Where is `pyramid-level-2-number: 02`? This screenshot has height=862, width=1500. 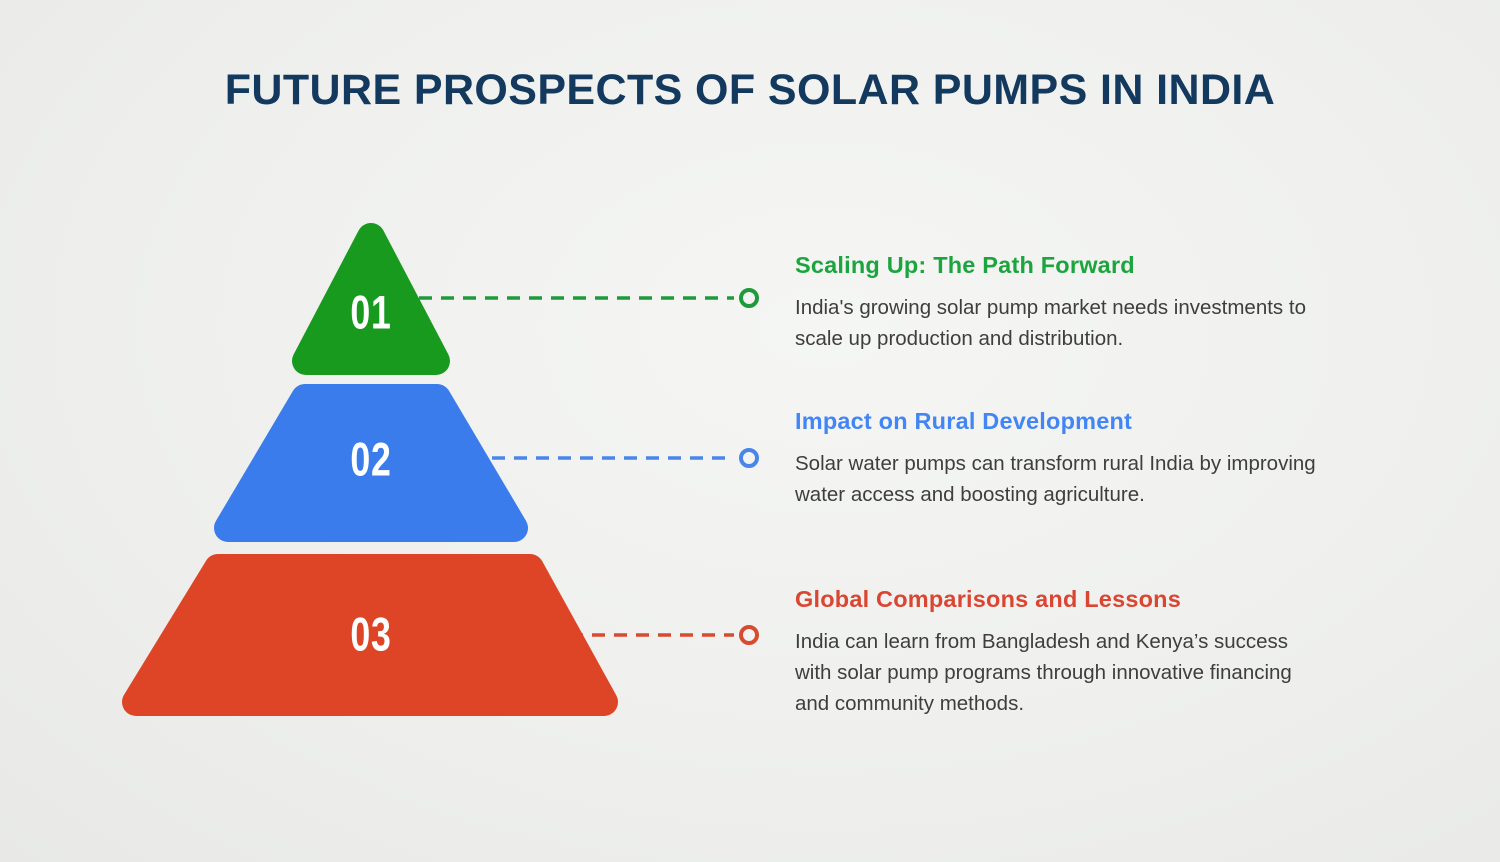 pyramid-level-2-number: 02 is located at coordinates (371, 459).